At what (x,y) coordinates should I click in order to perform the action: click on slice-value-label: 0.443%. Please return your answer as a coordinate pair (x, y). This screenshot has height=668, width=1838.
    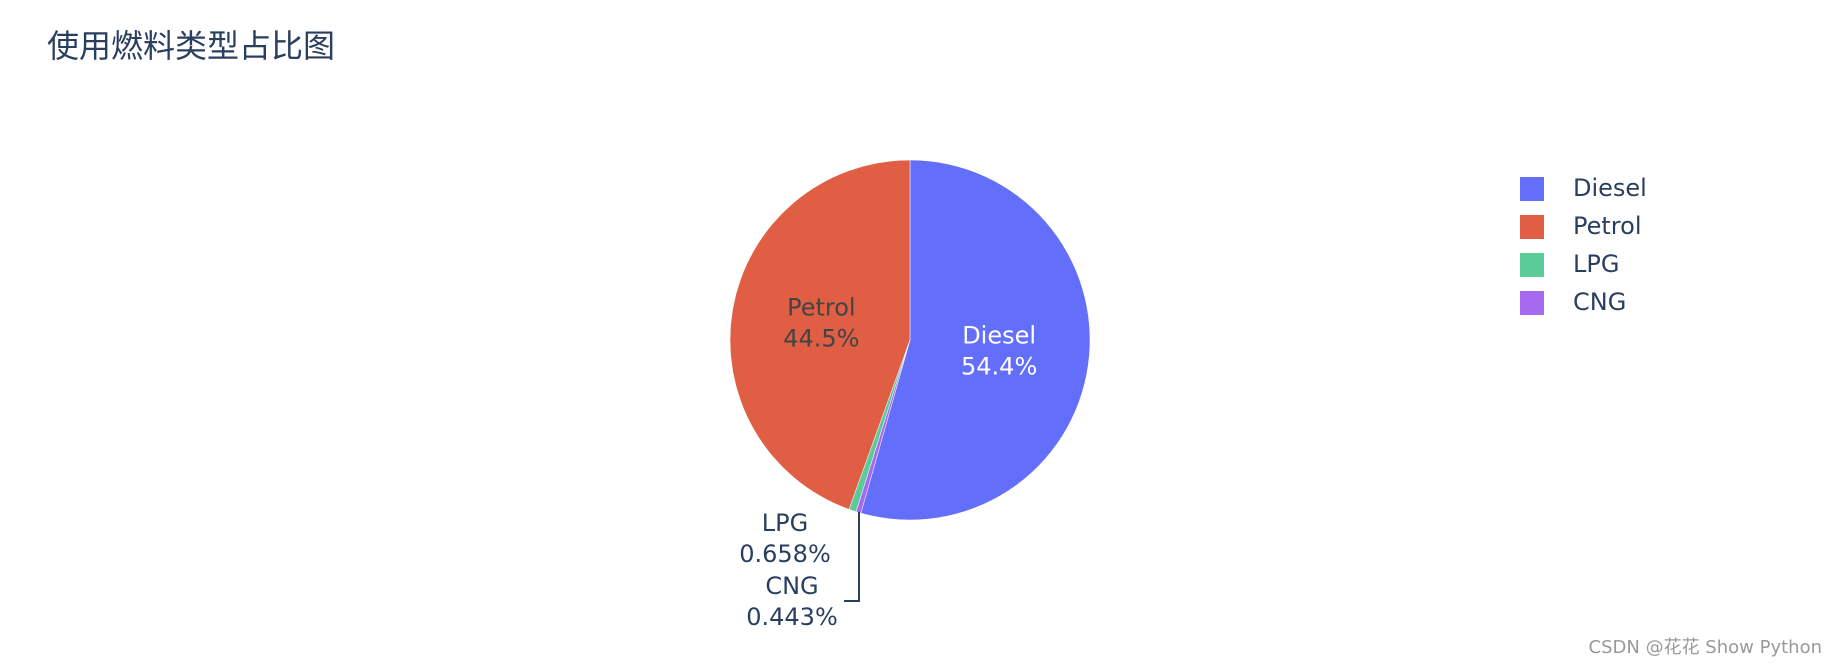
    Looking at the image, I should click on (792, 617).